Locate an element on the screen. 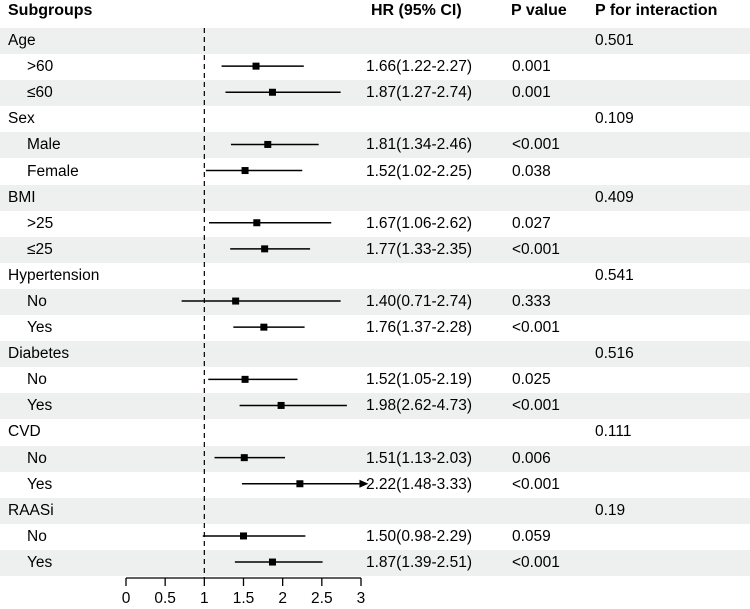 This screenshot has height=609, width=750. item-row-female-5: Female 1.52(1.02-2.25) 0.038 is located at coordinates (375, 171).